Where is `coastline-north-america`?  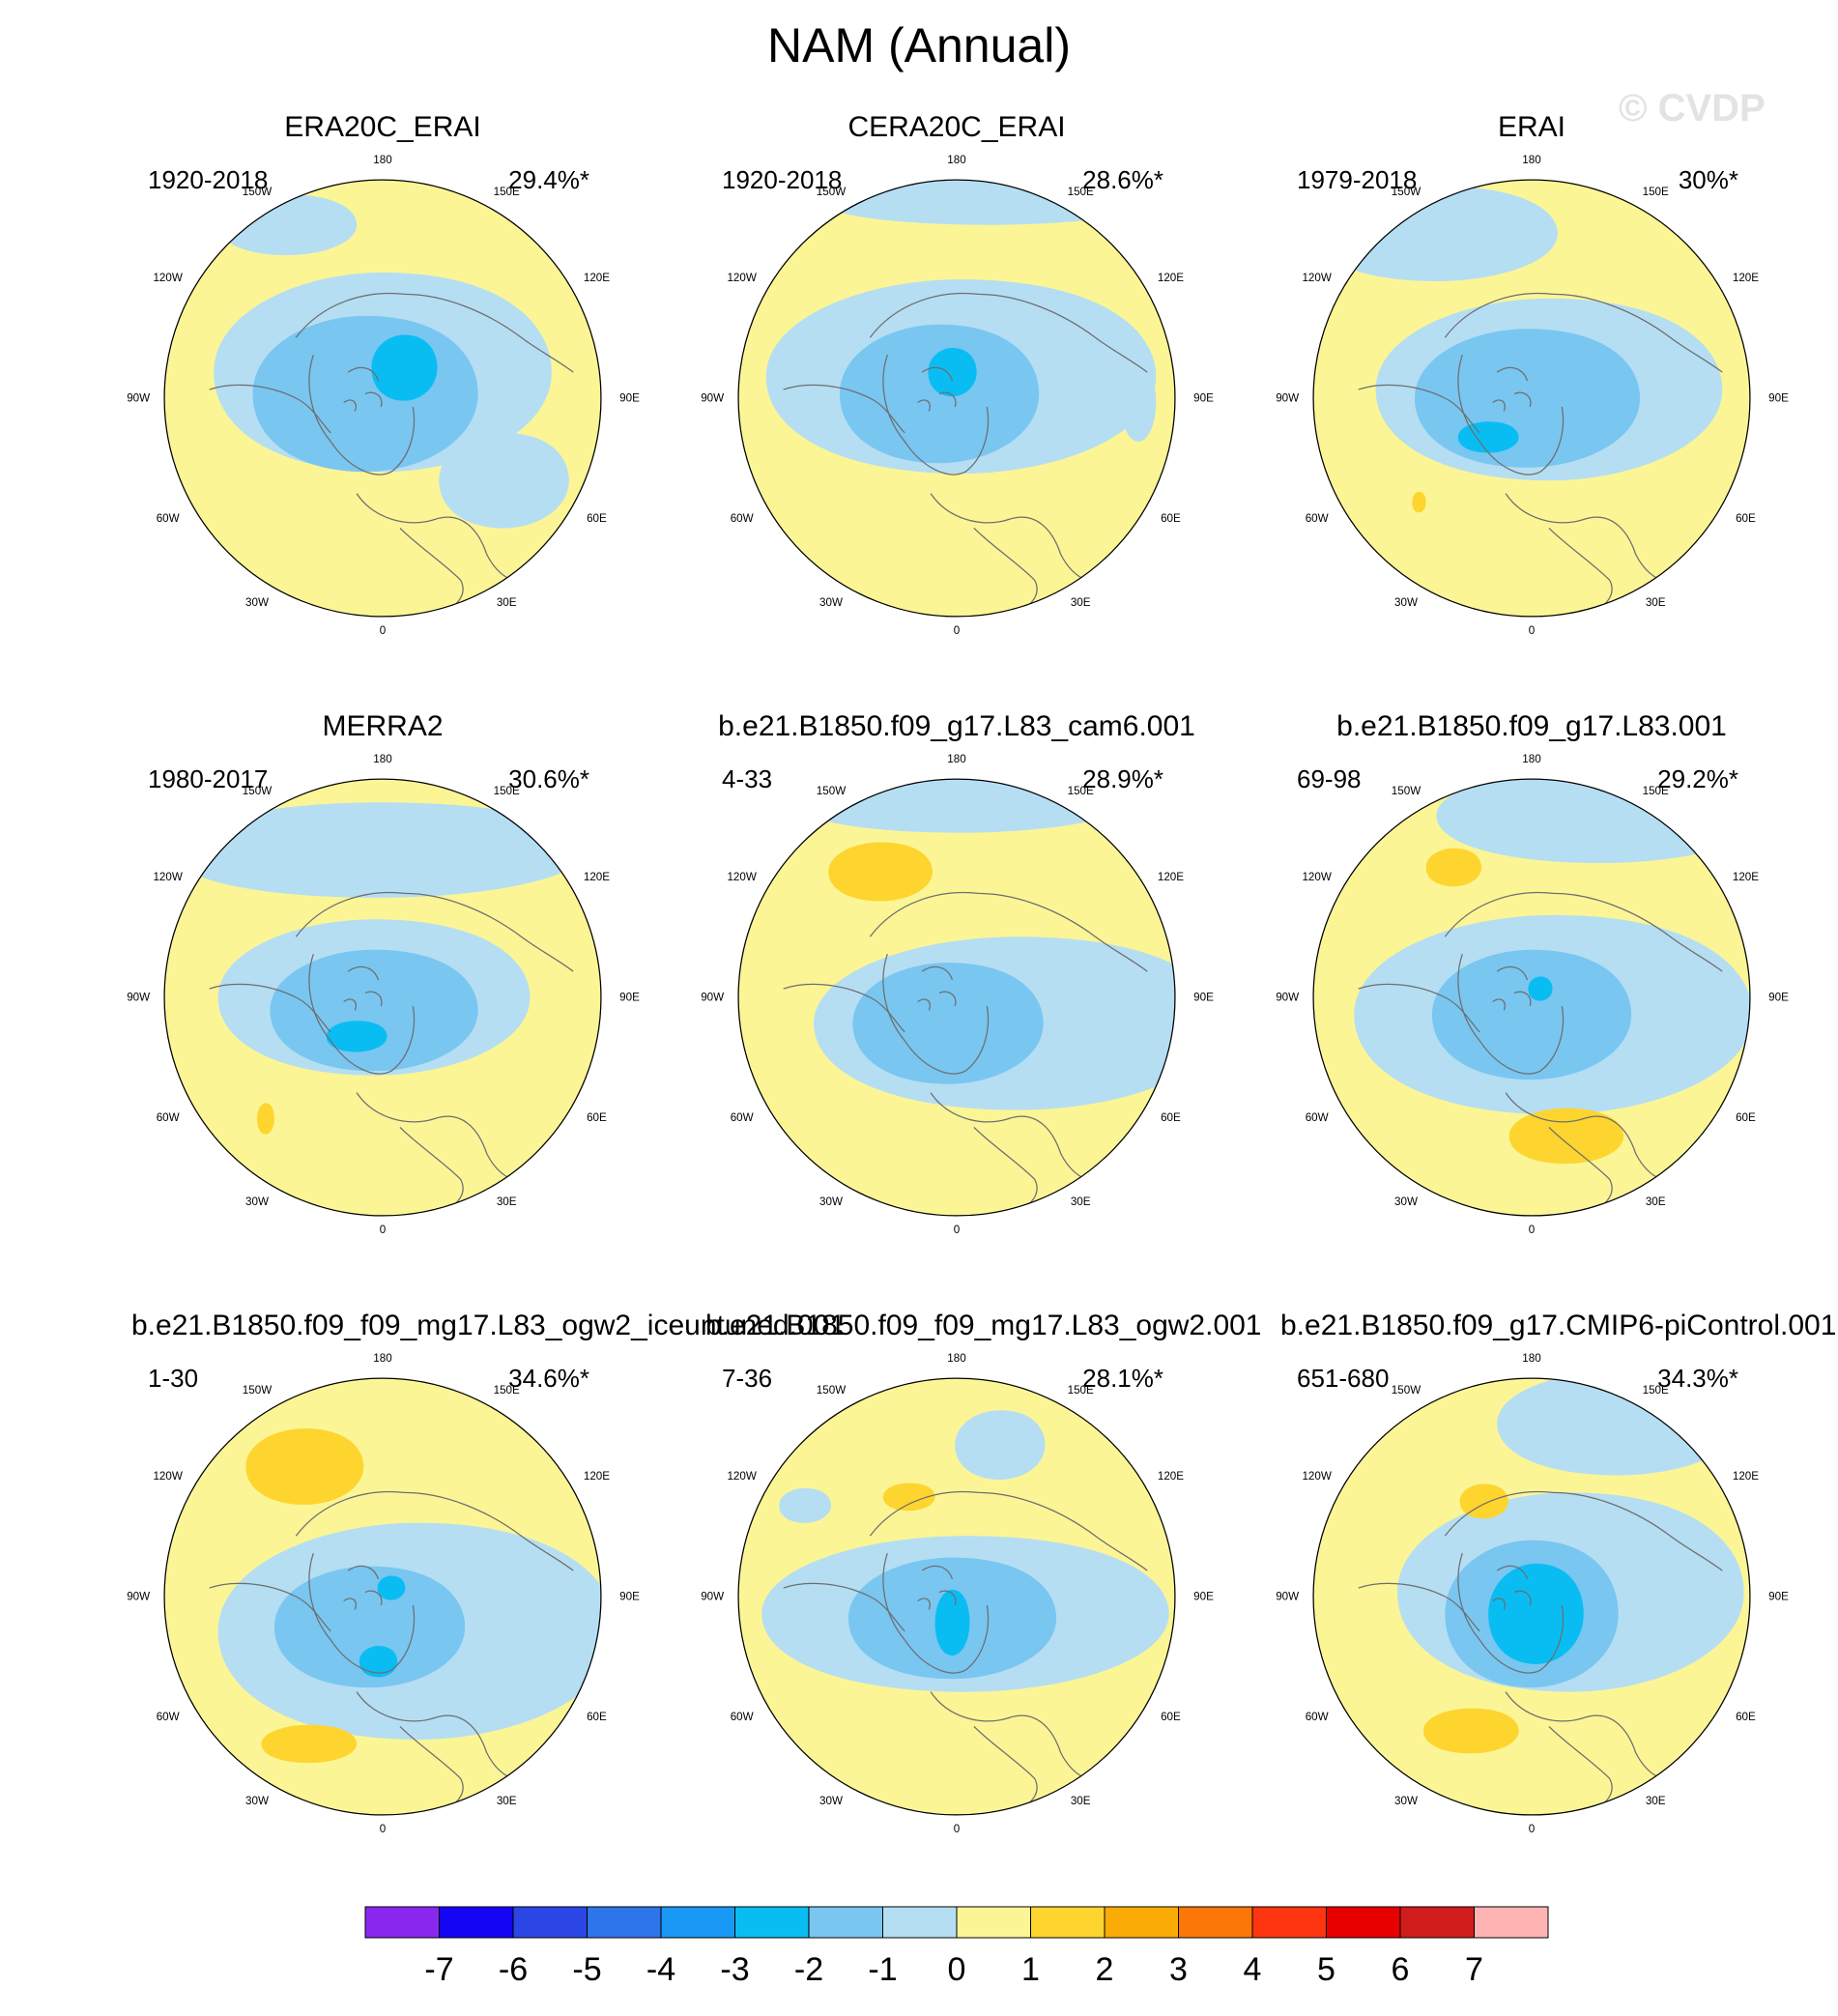 coastline-north-america is located at coordinates (270, 1607).